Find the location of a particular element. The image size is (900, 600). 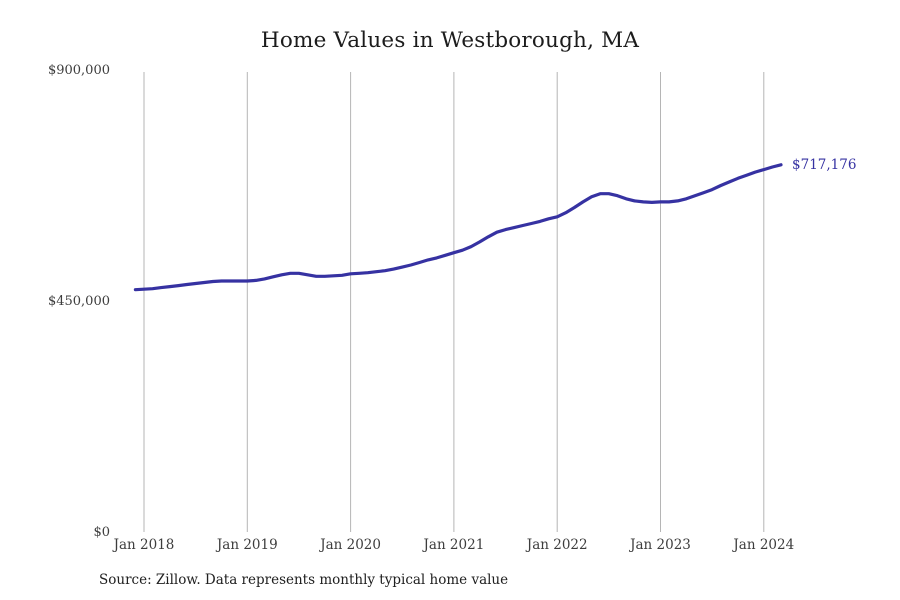

x-axis-tick-label: Jan 2019 is located at coordinates (247, 545).